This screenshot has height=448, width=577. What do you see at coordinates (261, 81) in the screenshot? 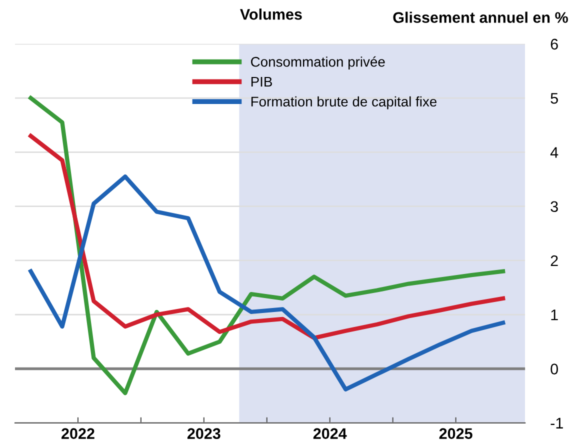
I see `legend-label: PIB` at bounding box center [261, 81].